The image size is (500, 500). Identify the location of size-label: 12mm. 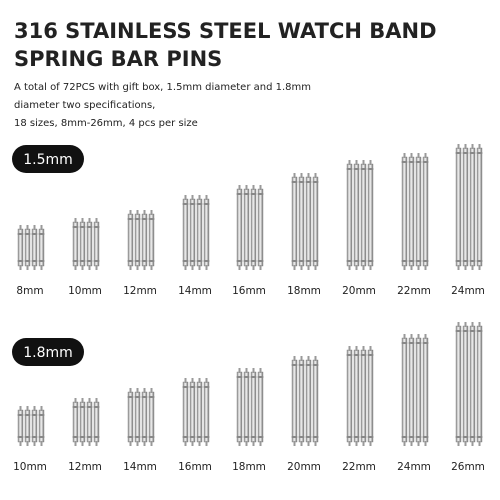
(85, 467).